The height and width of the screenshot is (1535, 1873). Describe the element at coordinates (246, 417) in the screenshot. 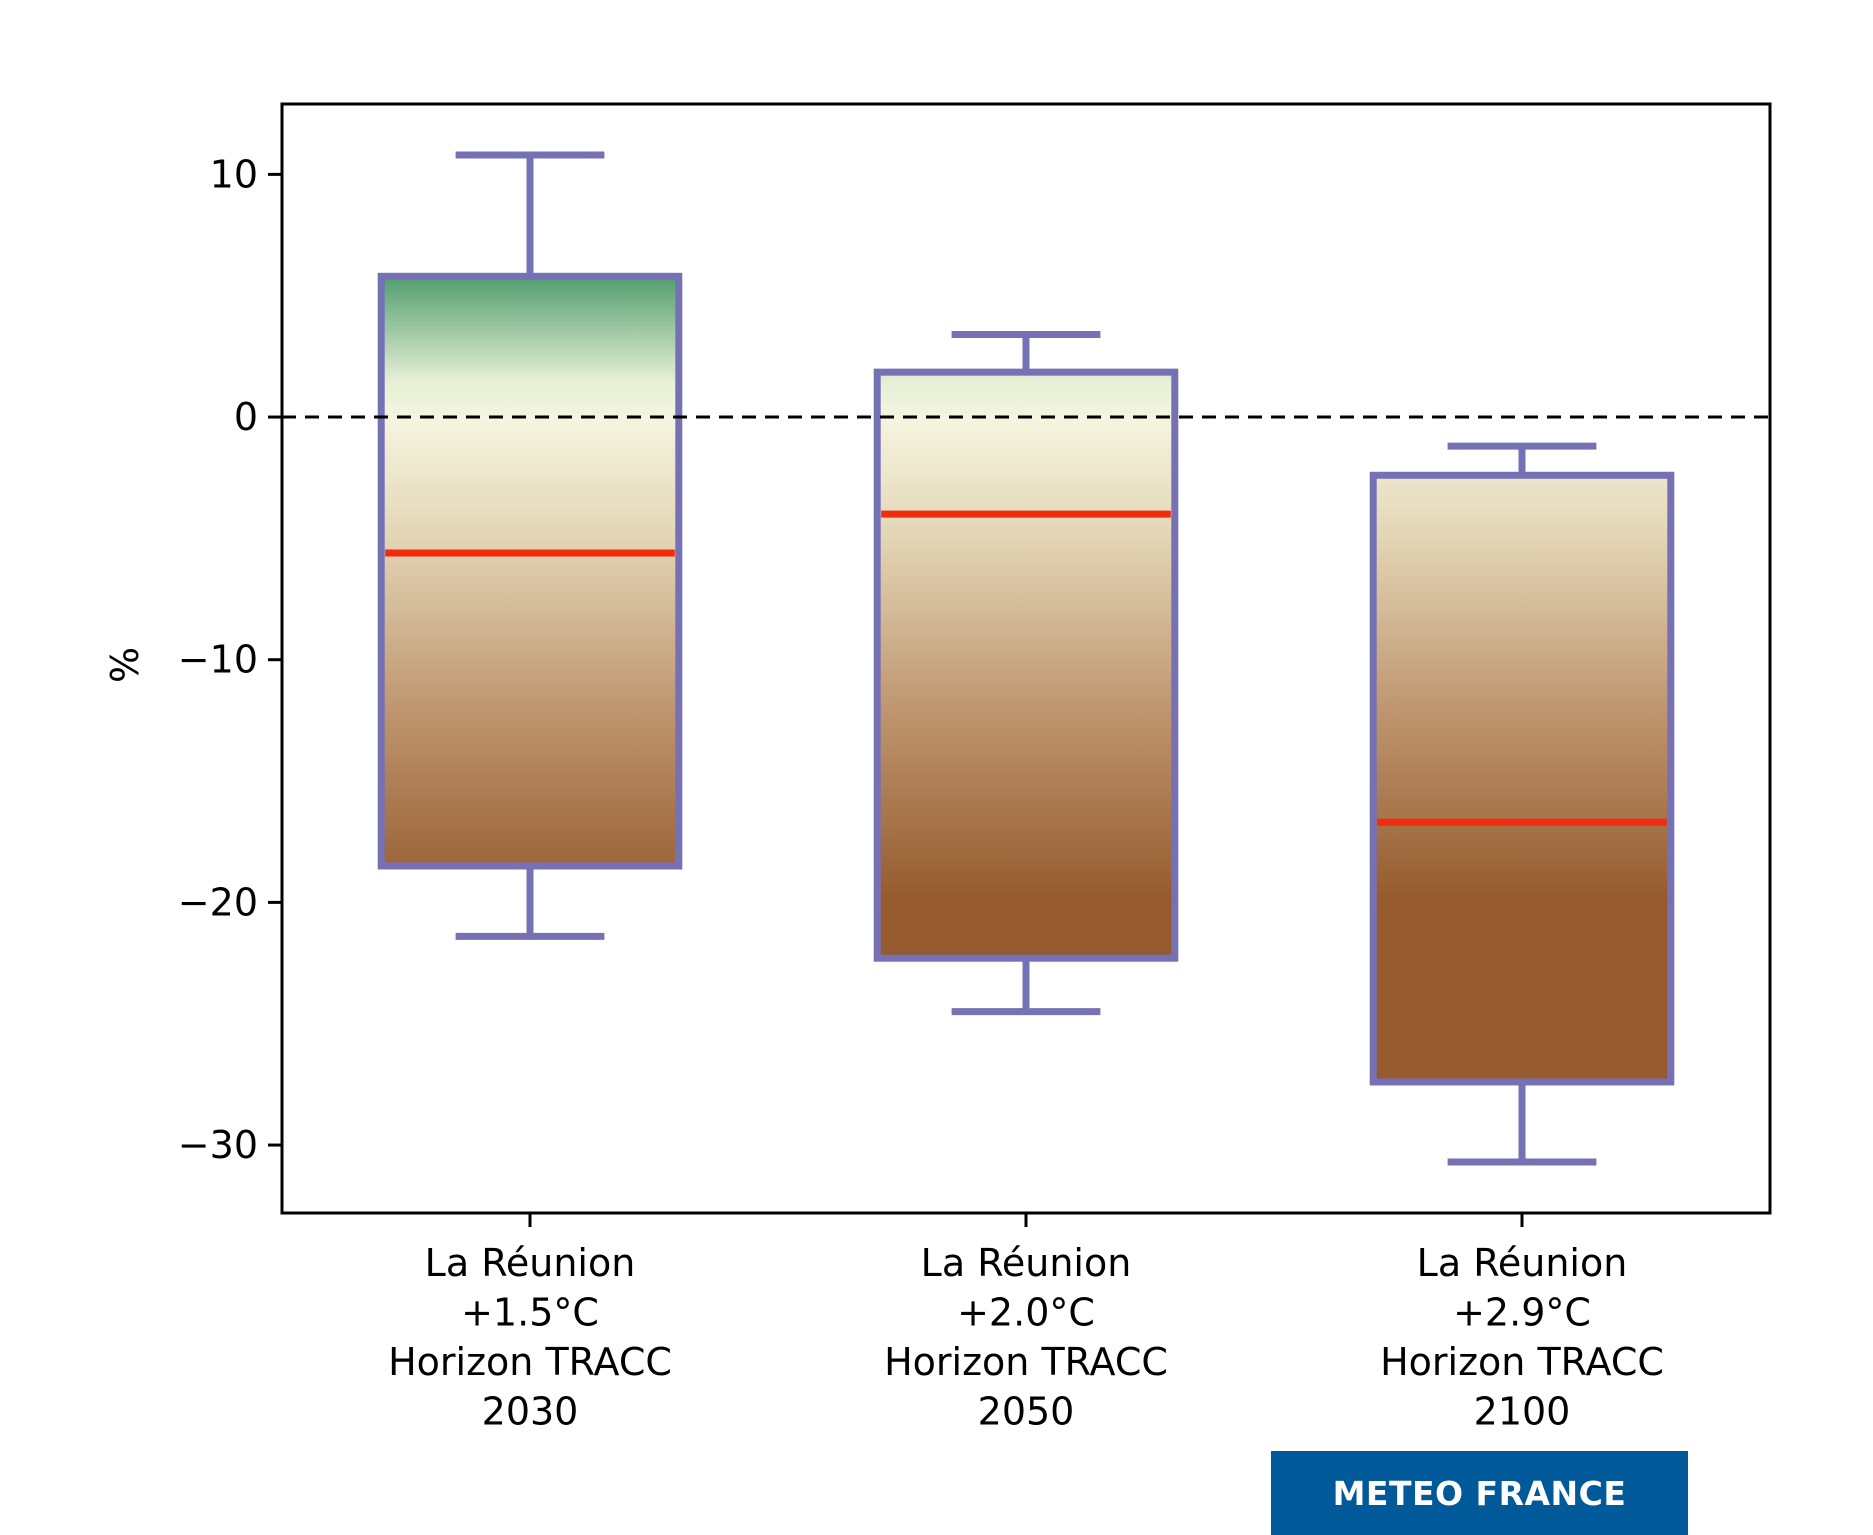

I see `y-tick-label: 0` at that location.